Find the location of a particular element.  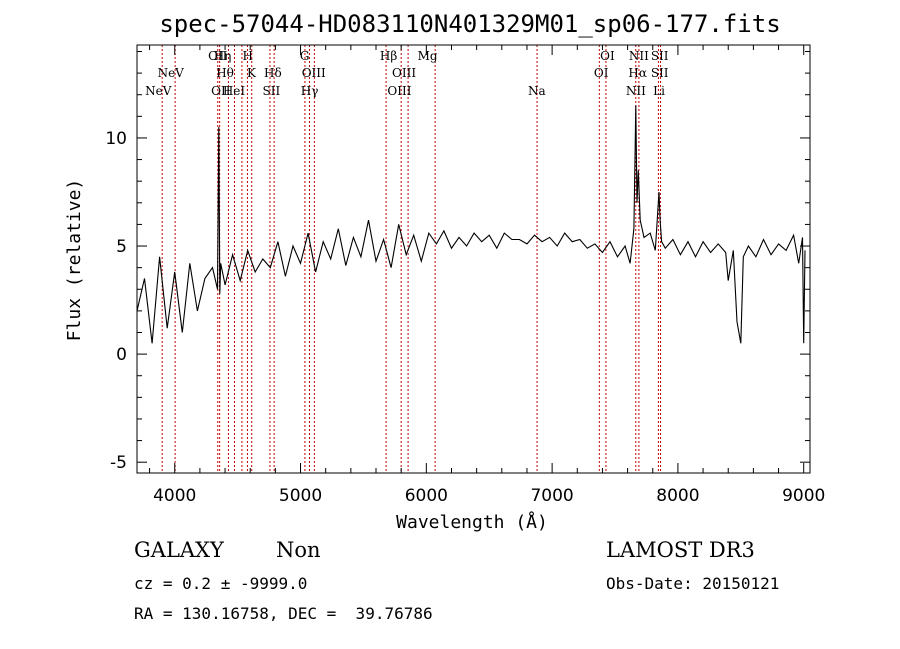

emission-line-label: K is located at coordinates (252, 73).